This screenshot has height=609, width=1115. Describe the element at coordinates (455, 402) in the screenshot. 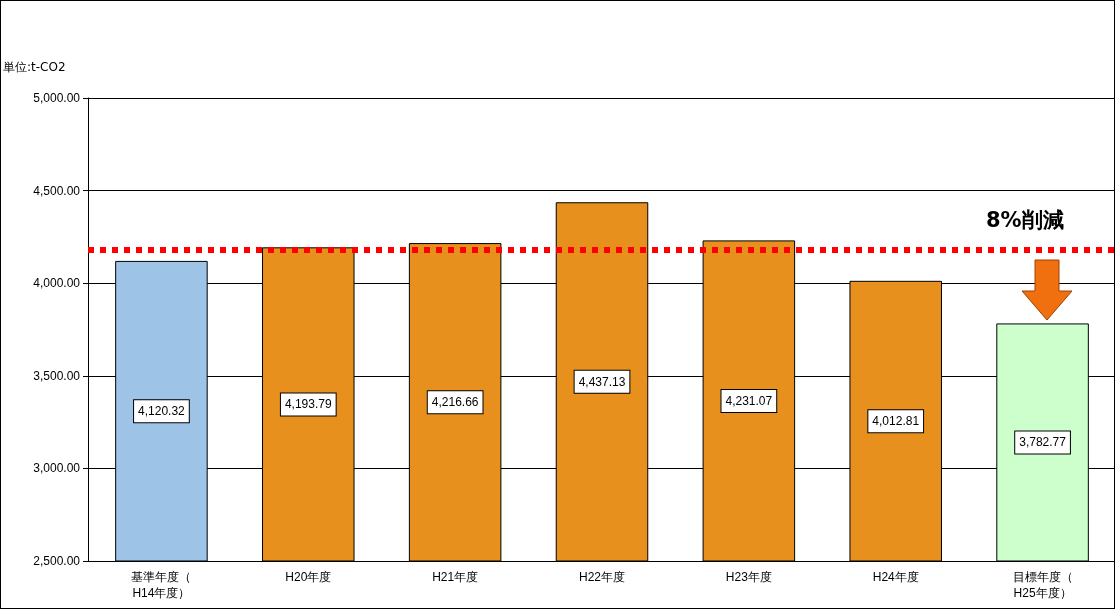

I see `data-label: 4,216.66` at that location.